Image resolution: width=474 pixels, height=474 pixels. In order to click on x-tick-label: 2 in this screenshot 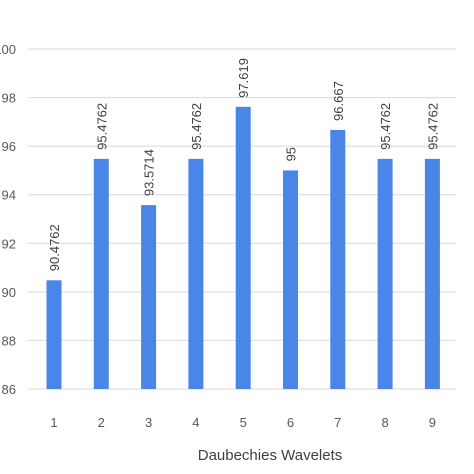, I will do `click(101, 422)`.